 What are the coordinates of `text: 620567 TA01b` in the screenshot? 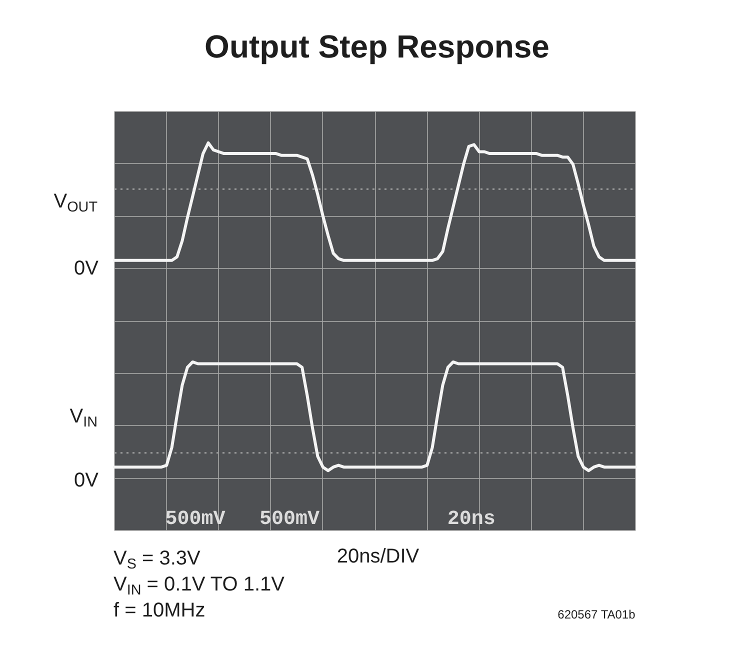 It's located at (597, 615).